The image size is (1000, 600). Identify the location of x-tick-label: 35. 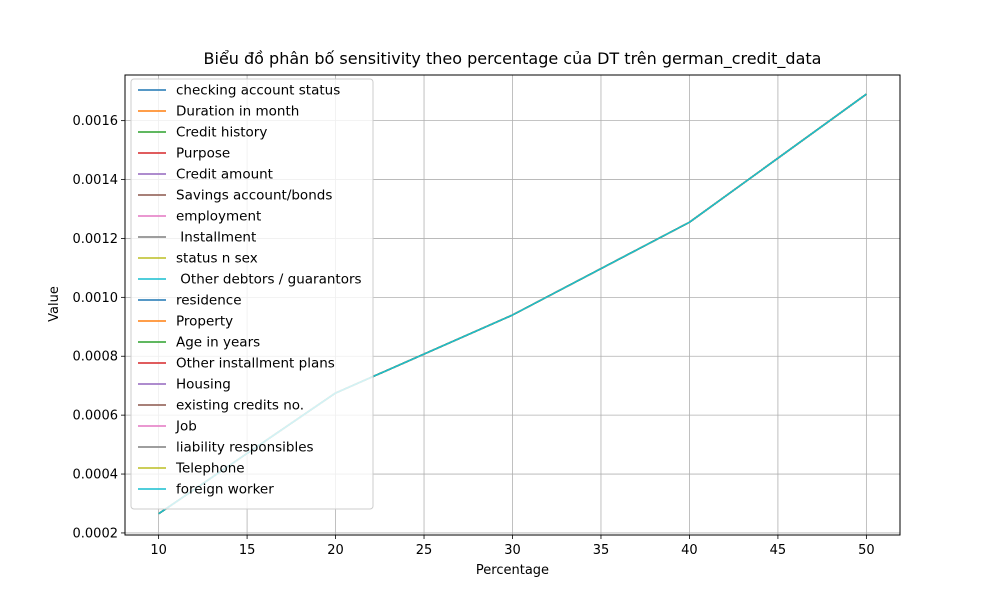
(601, 550).